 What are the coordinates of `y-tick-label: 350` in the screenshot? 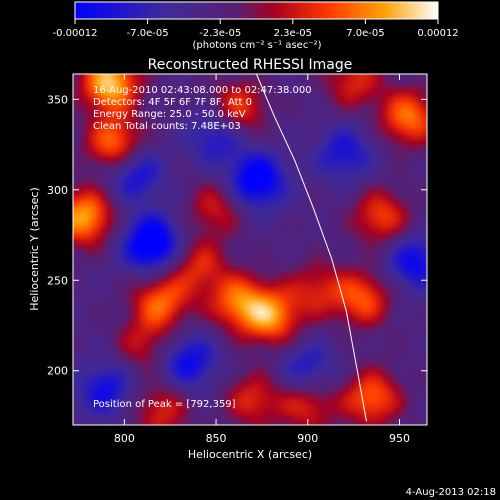 It's located at (57, 99).